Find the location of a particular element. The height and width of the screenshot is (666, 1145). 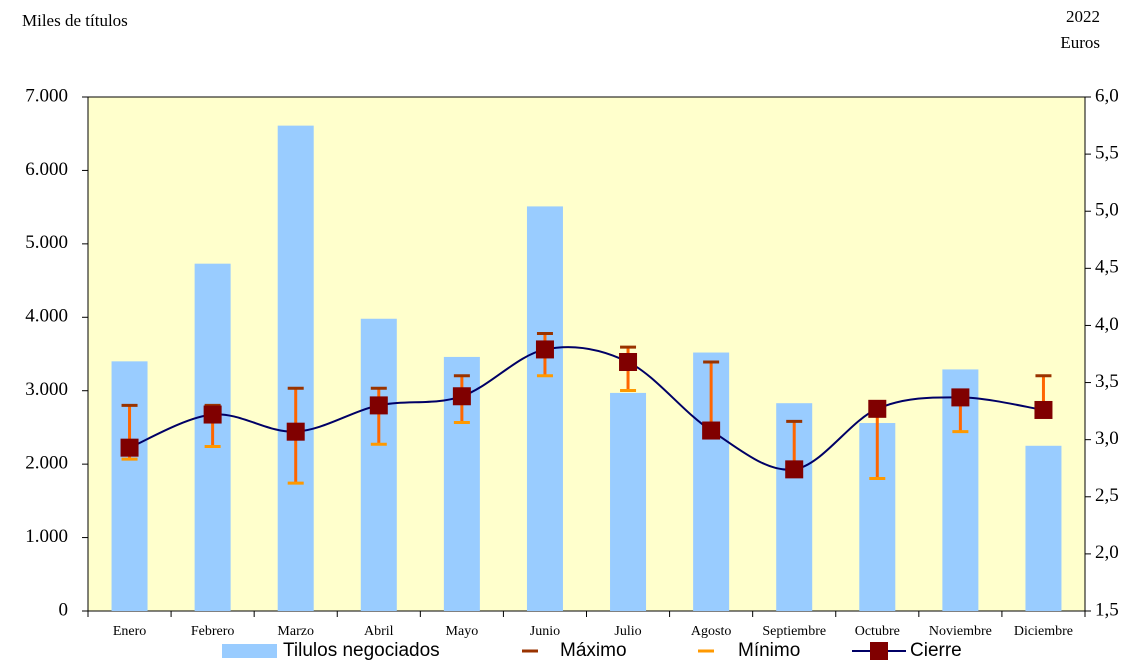

x-tick-label: Julio is located at coordinates (627, 631).